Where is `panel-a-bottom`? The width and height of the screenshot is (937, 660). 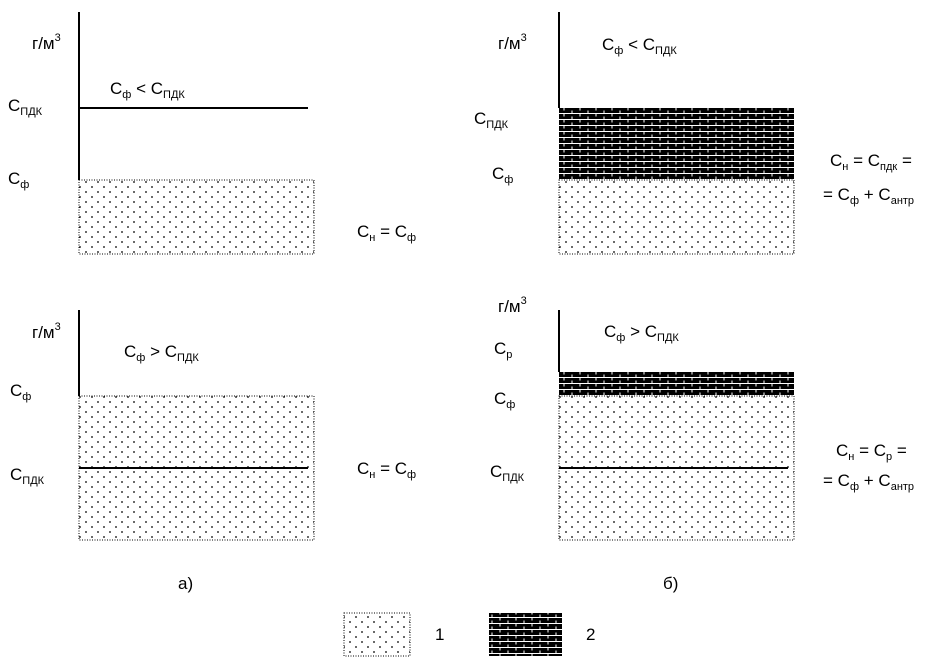 panel-a-bottom is located at coordinates (196, 425).